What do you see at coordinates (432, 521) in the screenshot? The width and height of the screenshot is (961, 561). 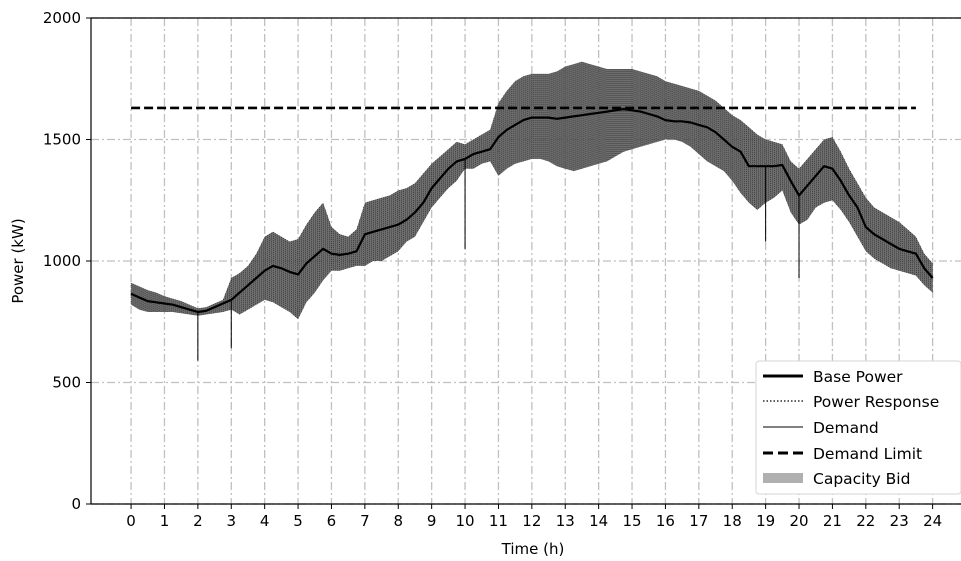 I see `x-tick-label: 9` at bounding box center [432, 521].